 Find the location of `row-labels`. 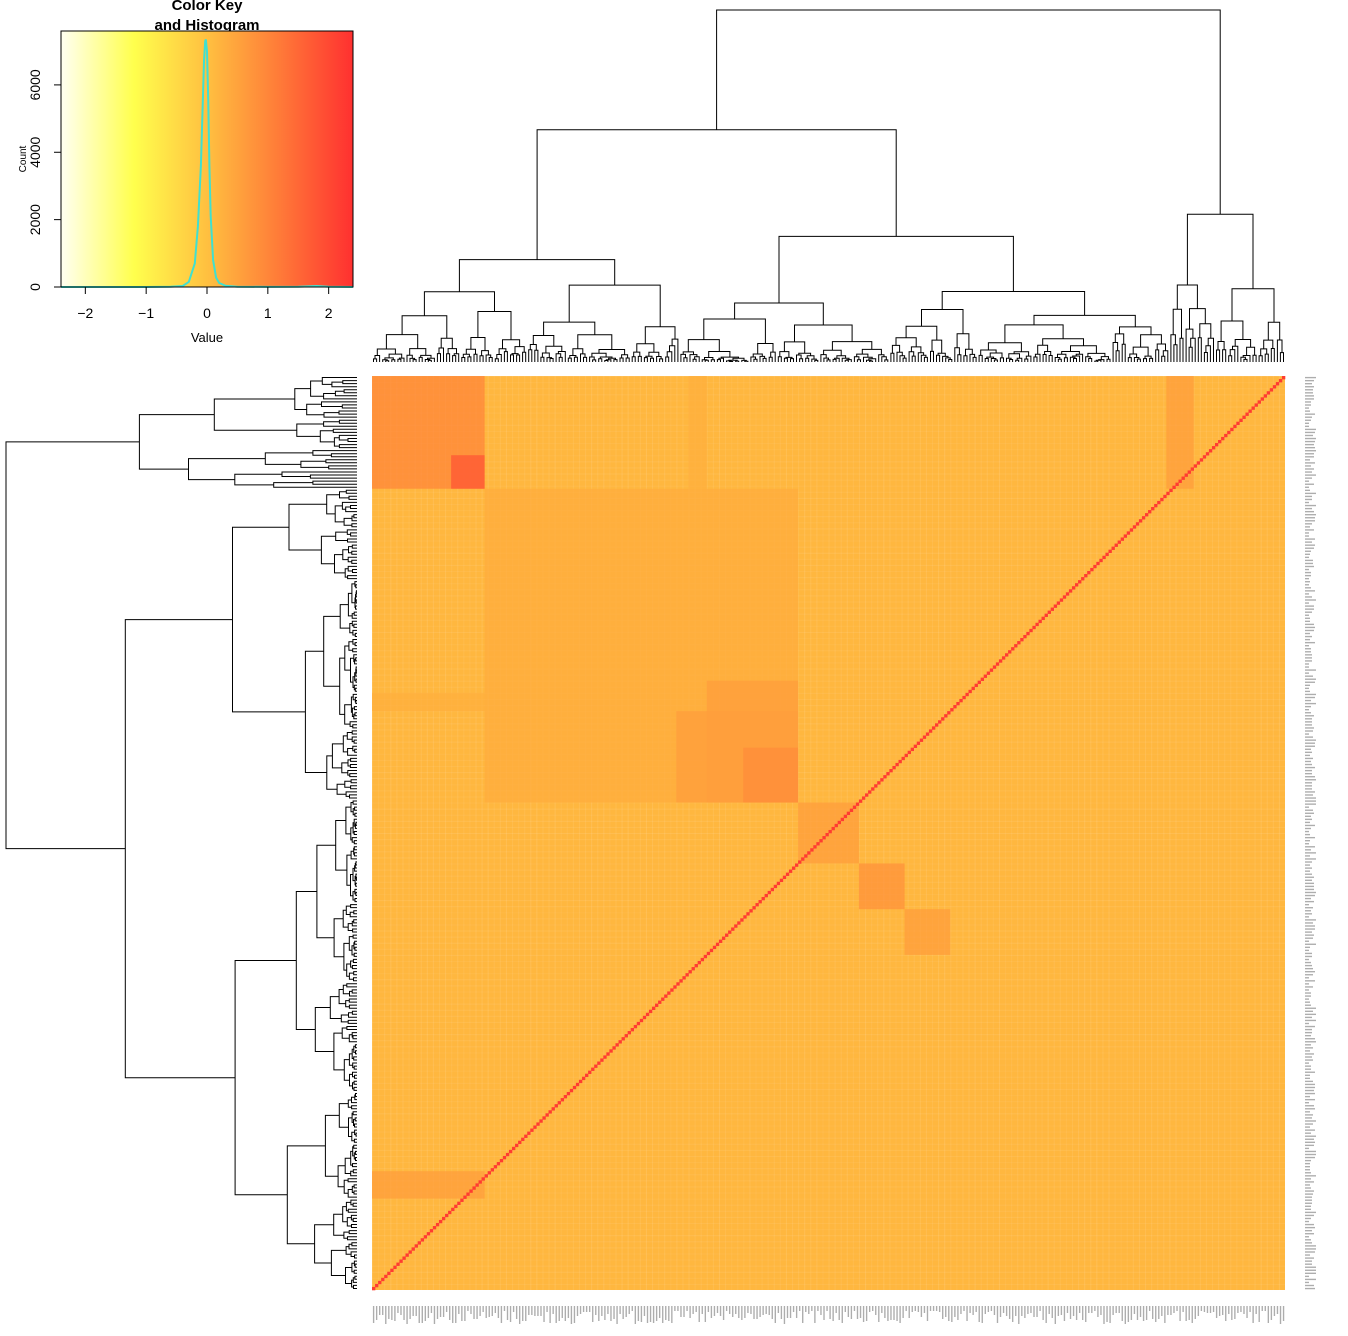

row-labels is located at coordinates (1310, 833).